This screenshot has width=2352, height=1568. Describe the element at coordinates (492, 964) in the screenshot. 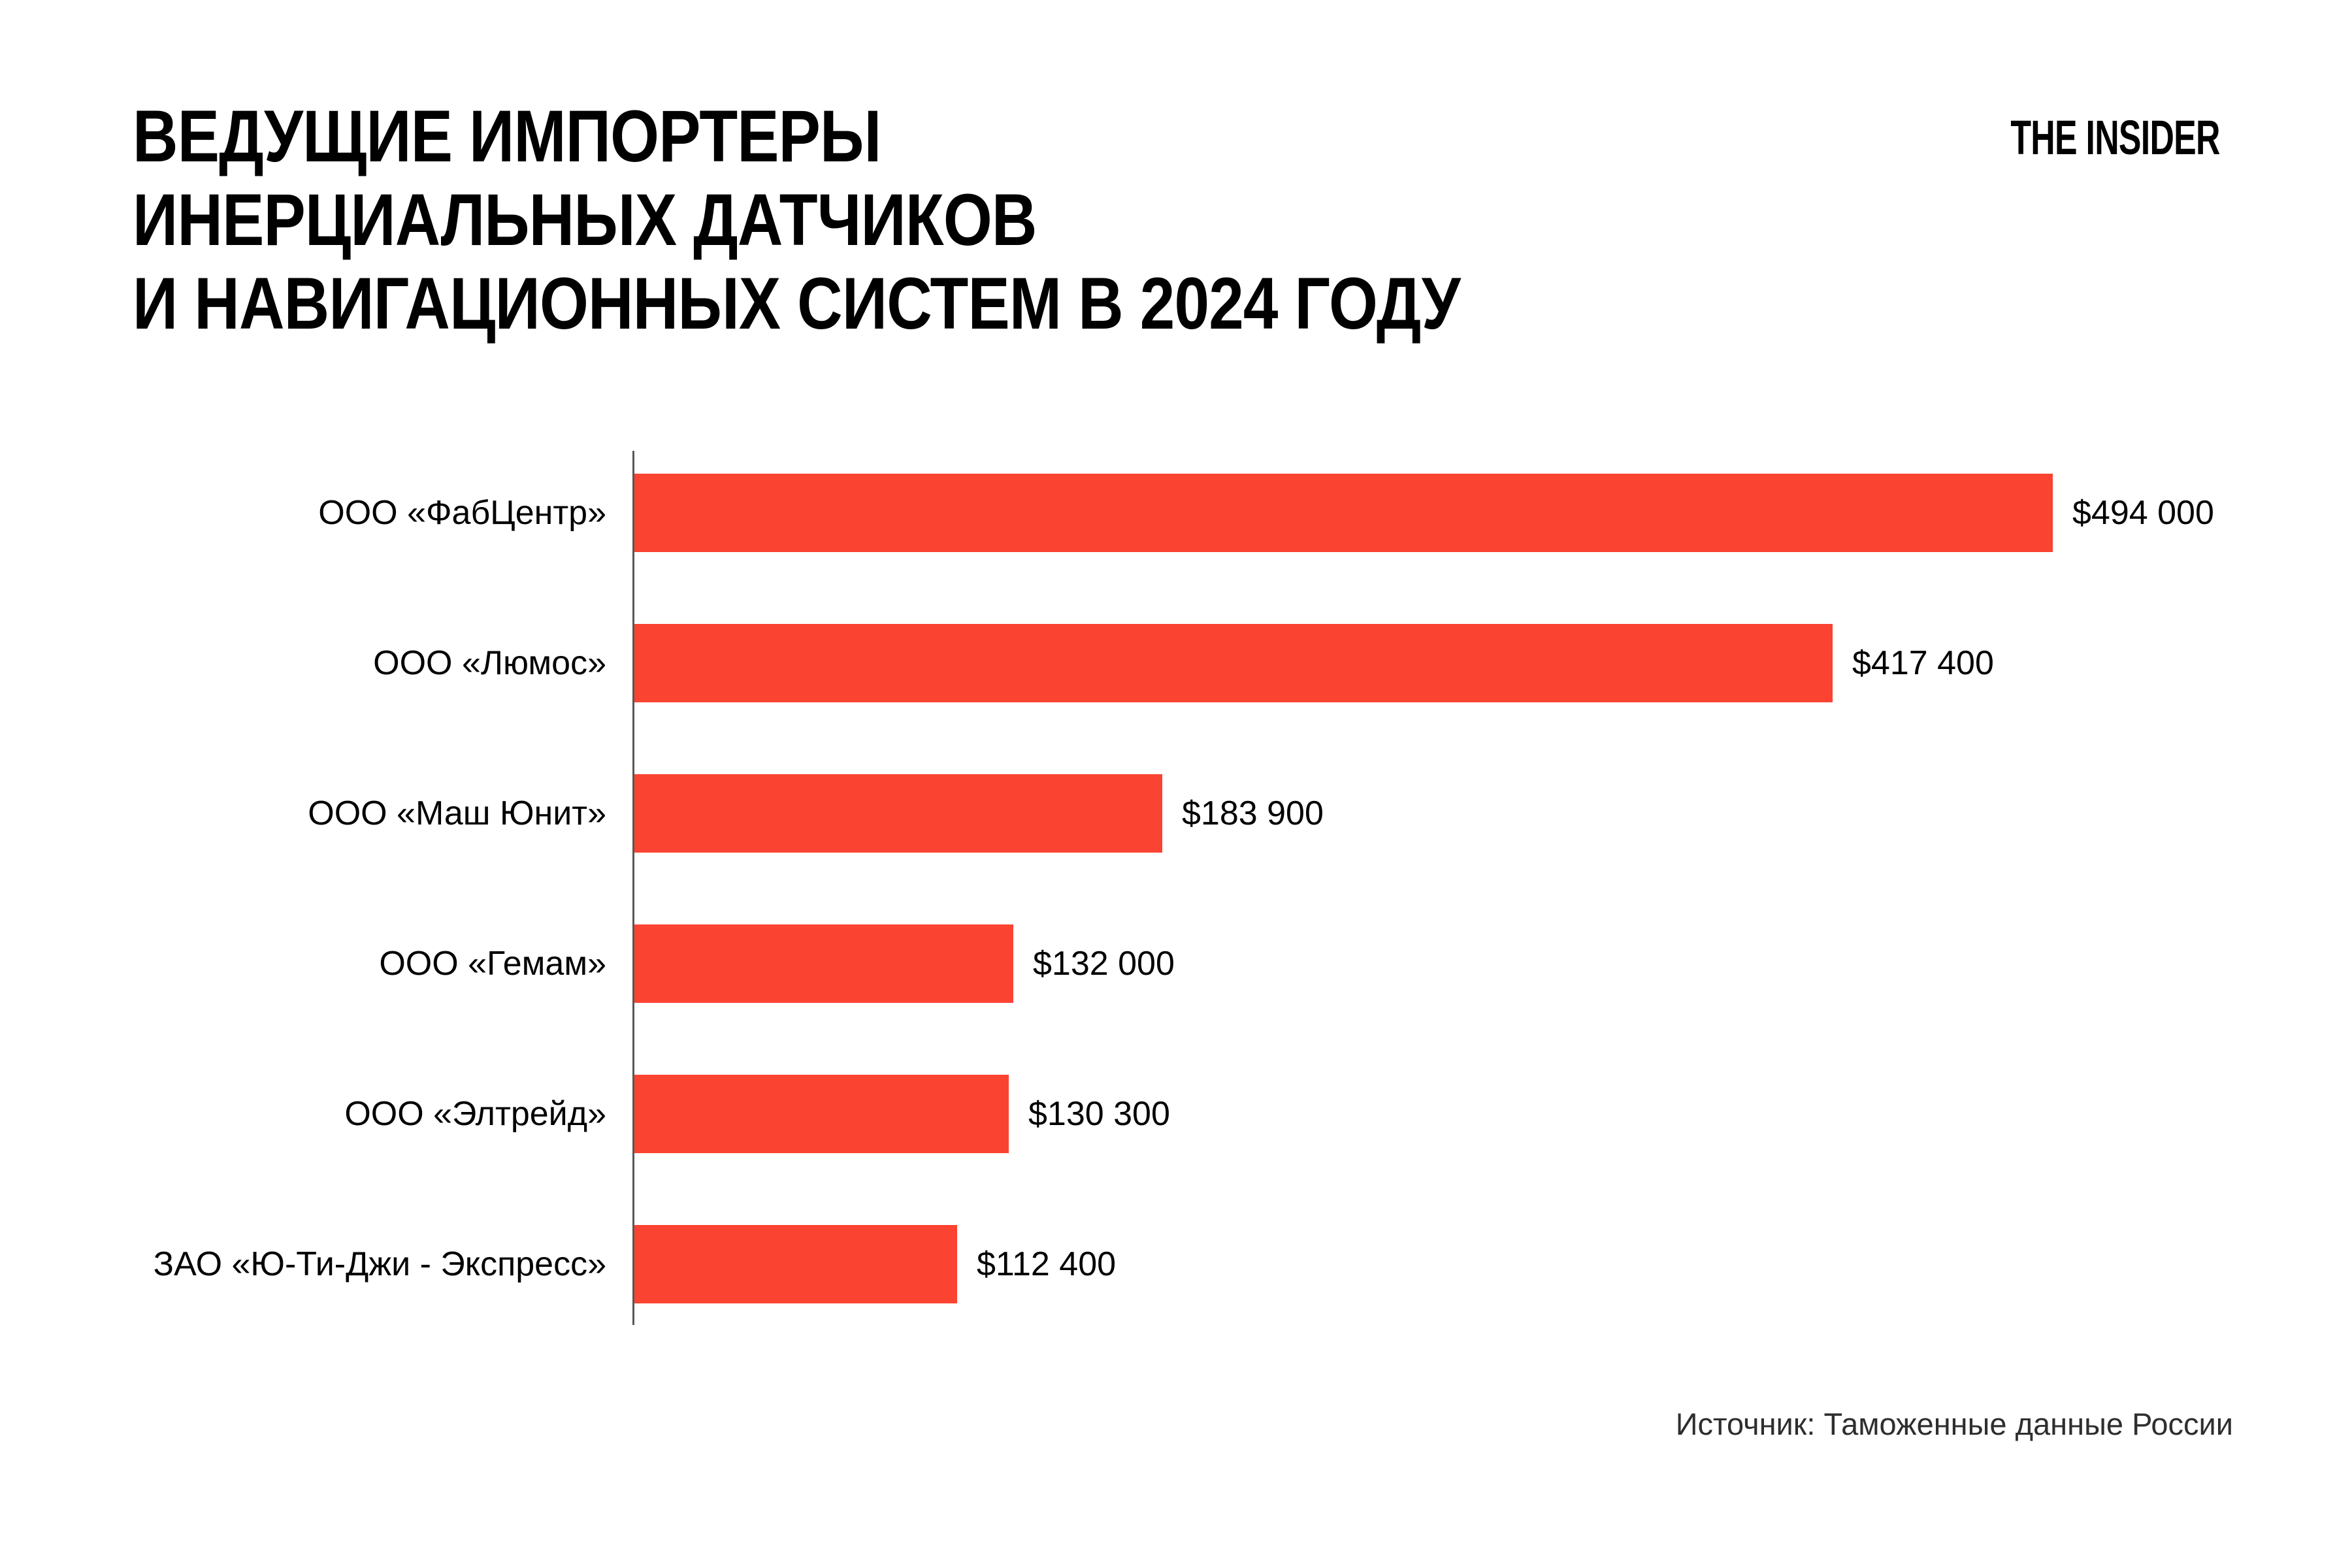

I see `category-label: ООО «Гемам»` at that location.